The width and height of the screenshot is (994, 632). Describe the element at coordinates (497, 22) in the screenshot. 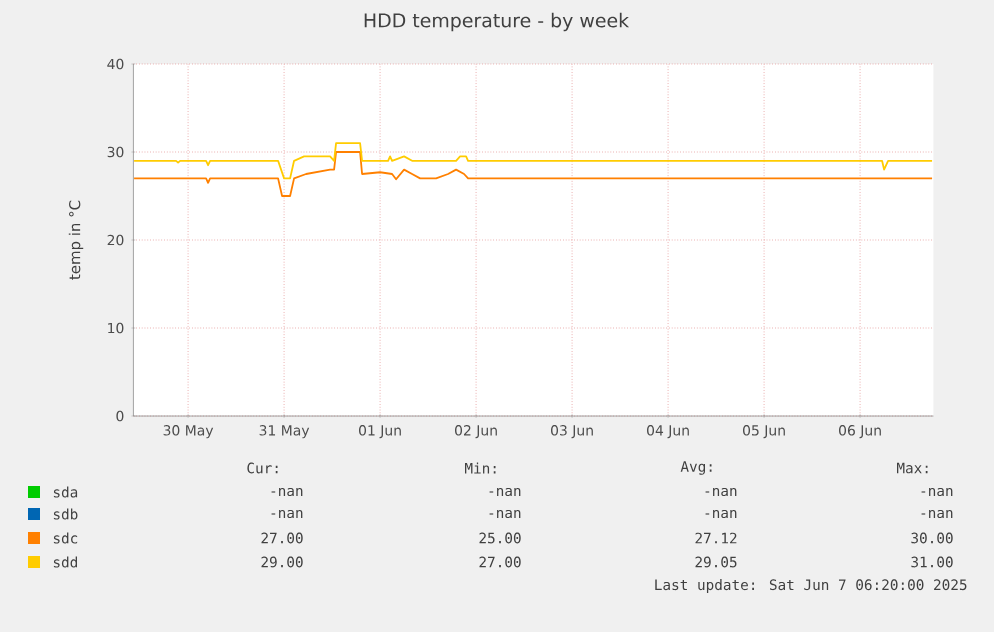

I see `chart-title: HDD temperature - by week` at that location.